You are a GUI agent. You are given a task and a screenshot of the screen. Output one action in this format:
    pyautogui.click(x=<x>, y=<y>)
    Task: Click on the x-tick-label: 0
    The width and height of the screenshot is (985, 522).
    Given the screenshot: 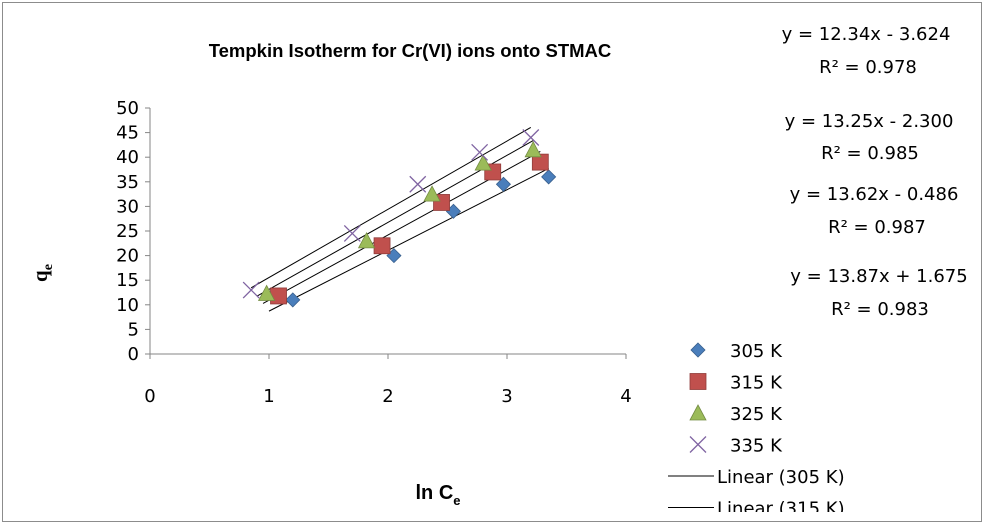 What is the action you would take?
    pyautogui.click(x=149, y=396)
    